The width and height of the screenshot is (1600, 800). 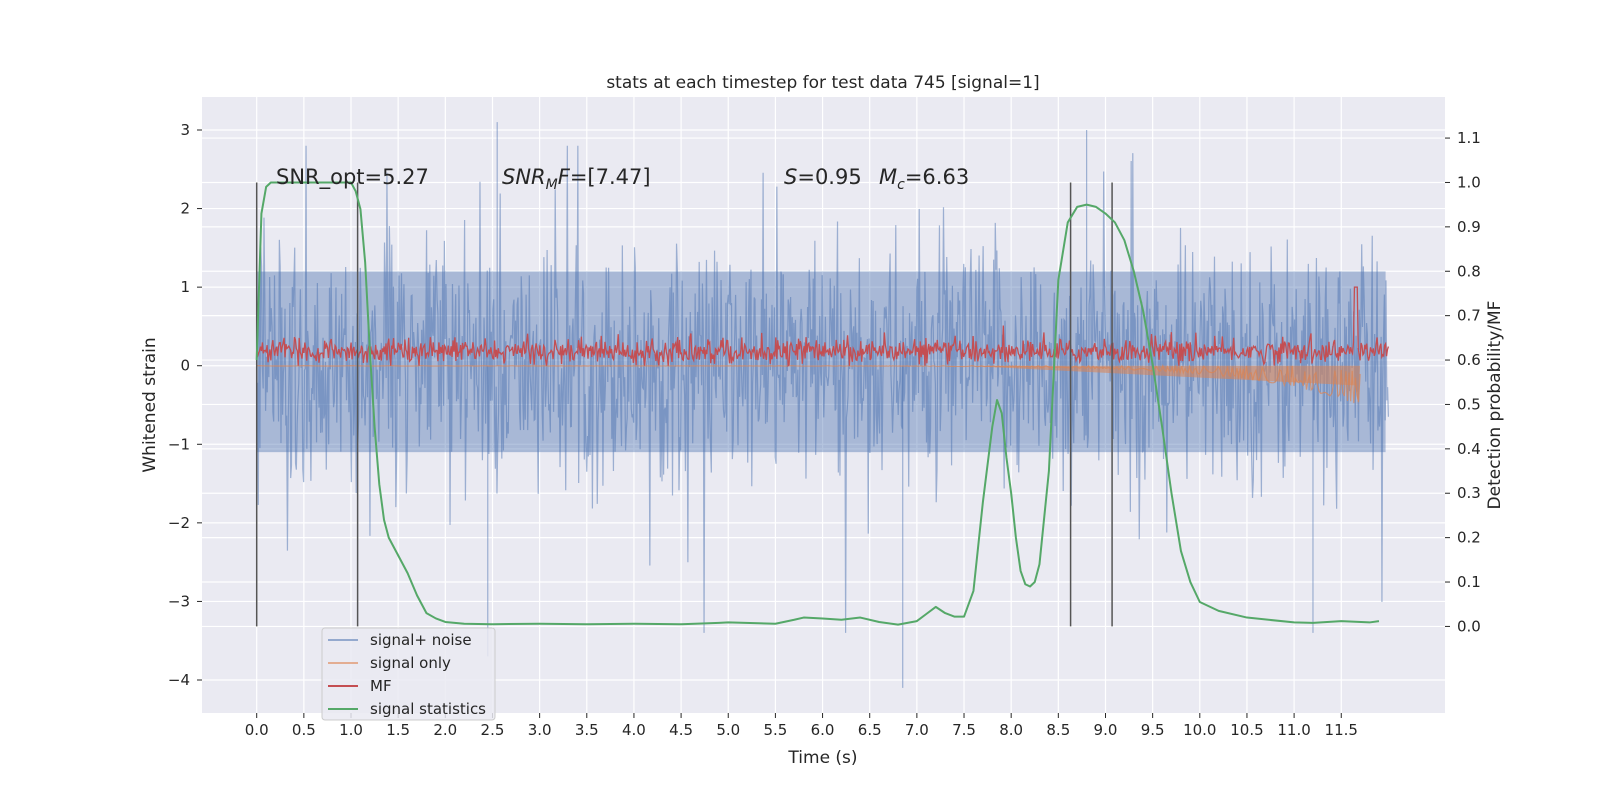 What do you see at coordinates (1162, 385) in the screenshot?
I see `signal-envelope` at bounding box center [1162, 385].